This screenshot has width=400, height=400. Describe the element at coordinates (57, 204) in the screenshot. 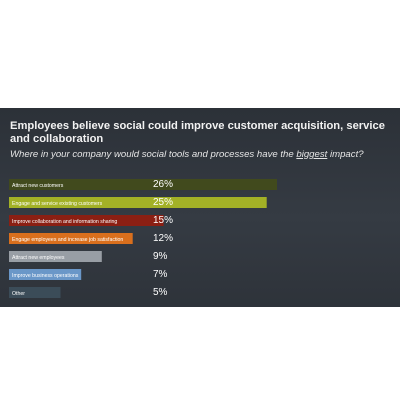

I see `category-label-2: Engage and service existing customers` at that location.